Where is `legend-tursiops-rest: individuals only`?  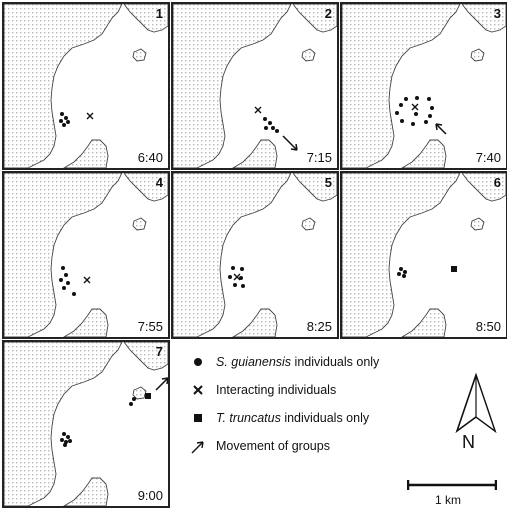 legend-tursiops-rest: individuals only is located at coordinates (325, 418).